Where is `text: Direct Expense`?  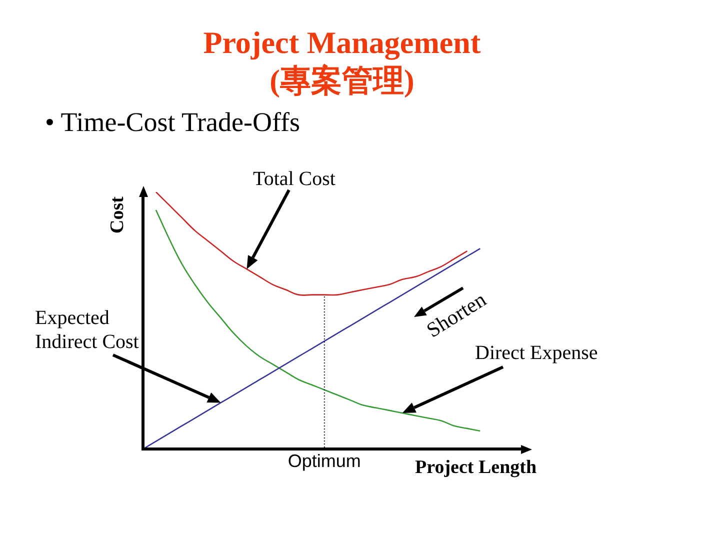 text: Direct Expense is located at coordinates (536, 353).